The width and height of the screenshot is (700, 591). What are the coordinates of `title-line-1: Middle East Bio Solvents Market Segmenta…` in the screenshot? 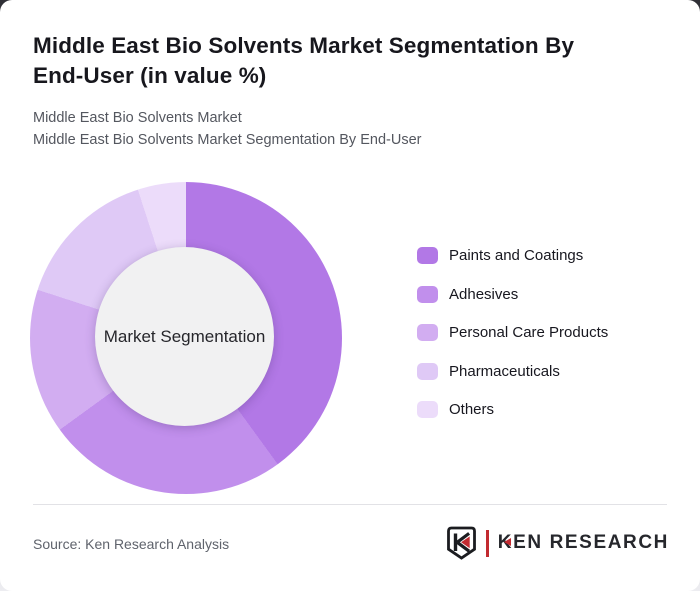 It's located at (304, 45).